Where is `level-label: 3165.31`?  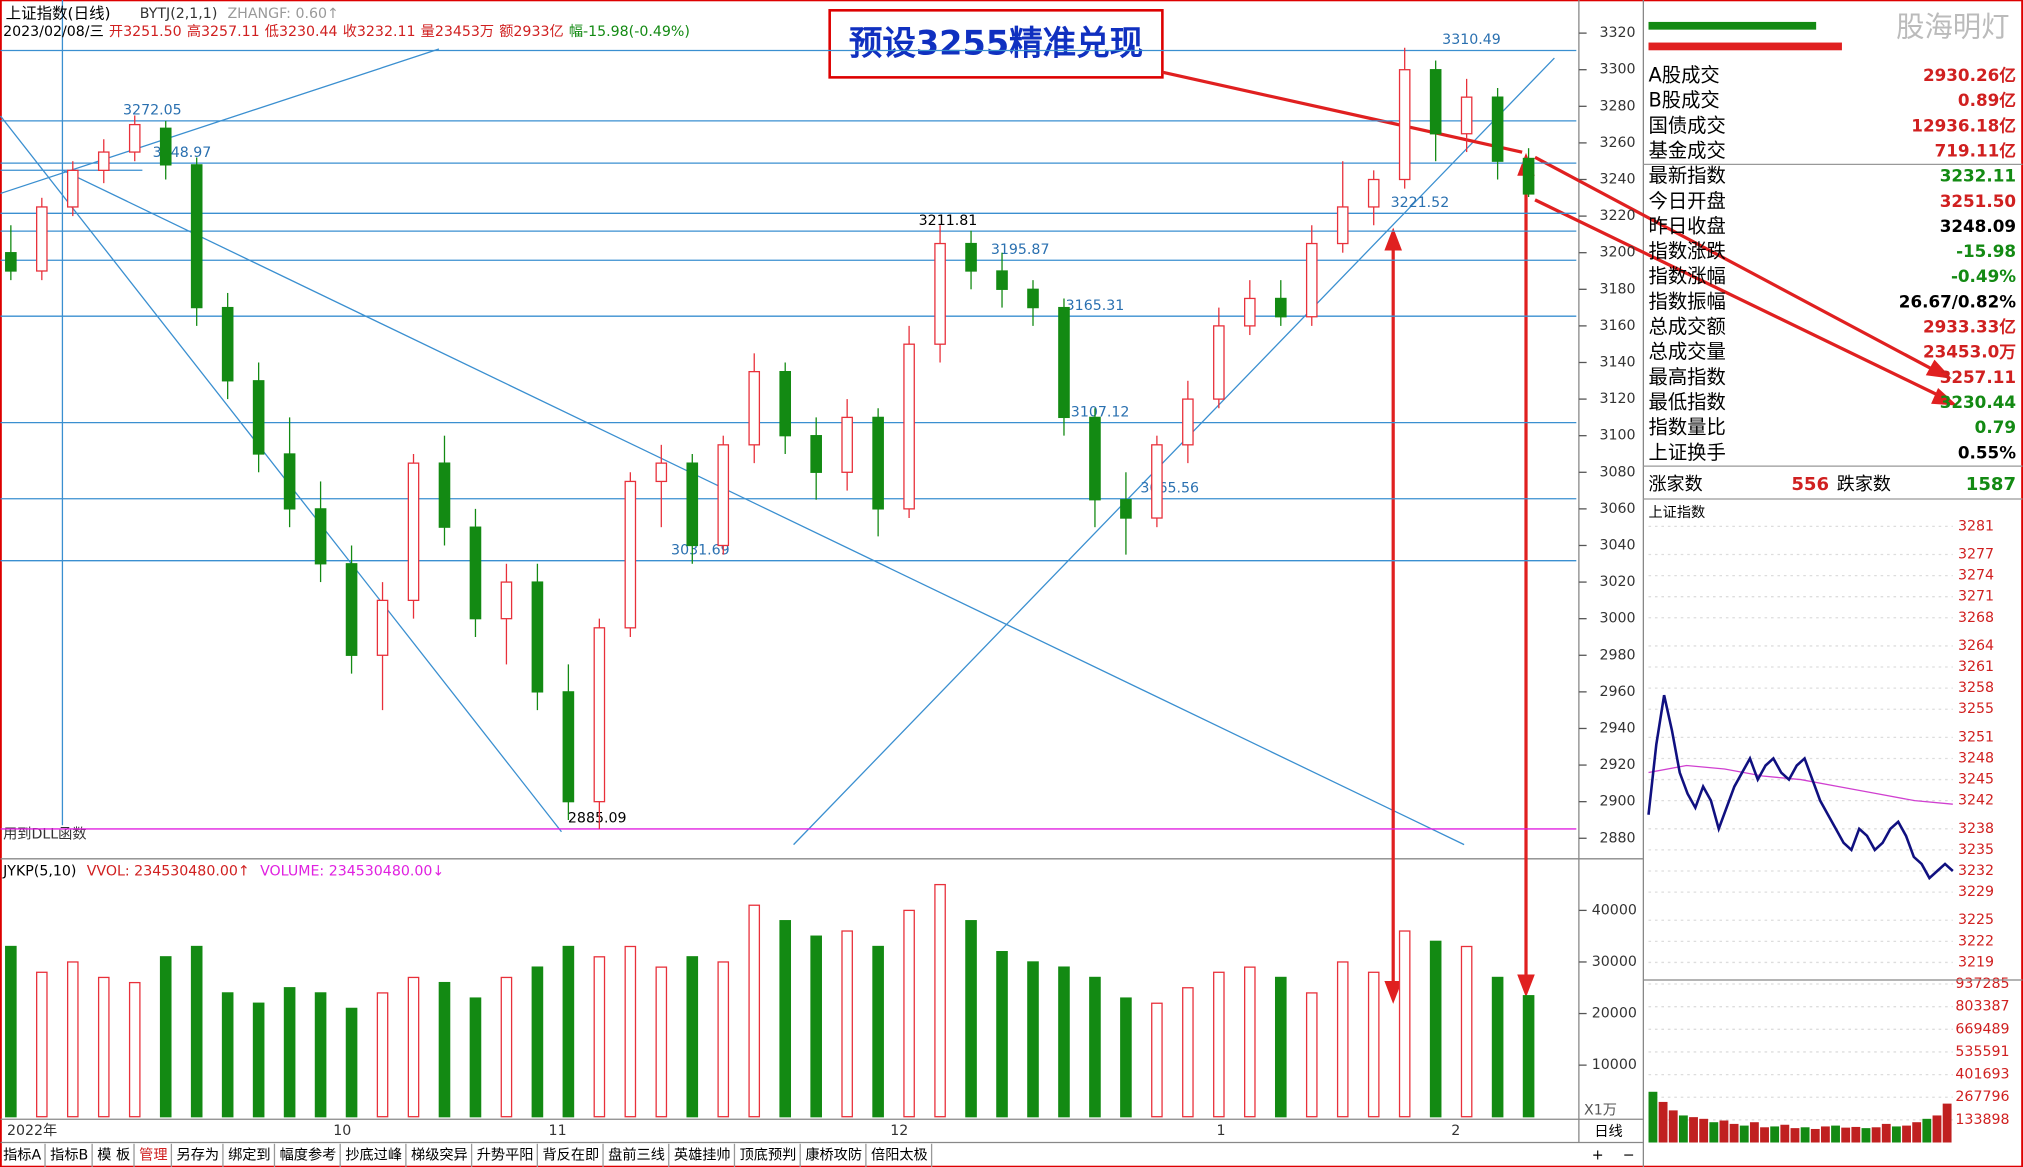
level-label: 3165.31 is located at coordinates (1095, 306).